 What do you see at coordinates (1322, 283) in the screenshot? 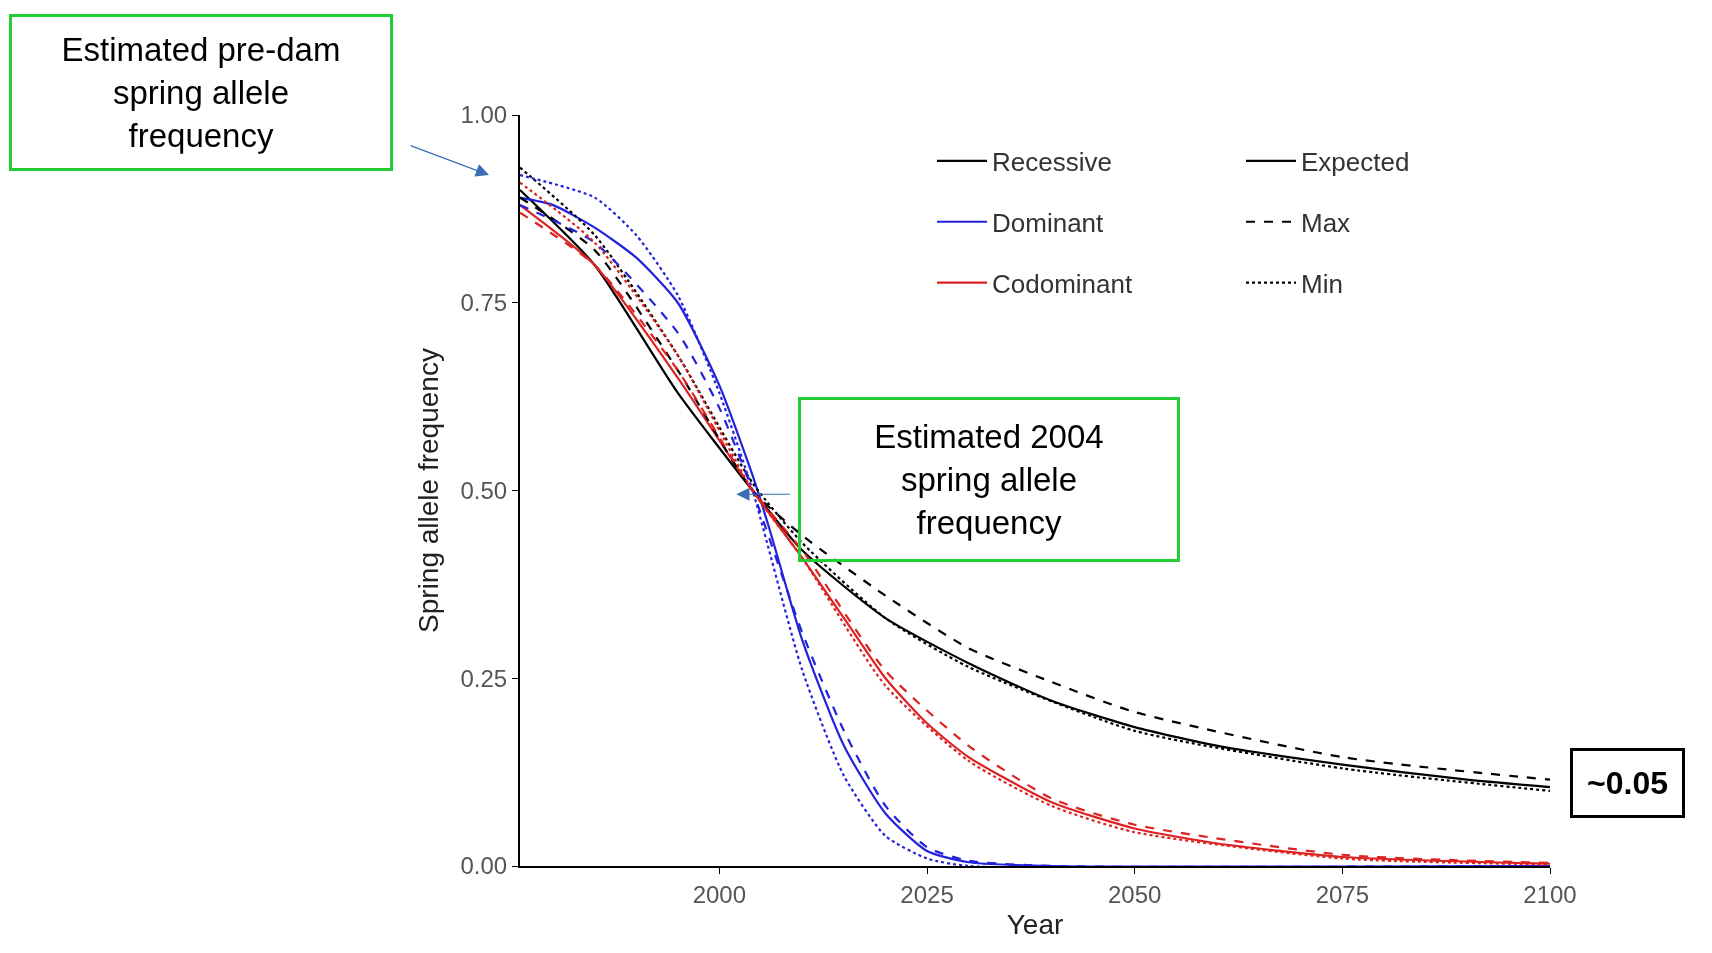
I see `legend-label: Min` at bounding box center [1322, 283].